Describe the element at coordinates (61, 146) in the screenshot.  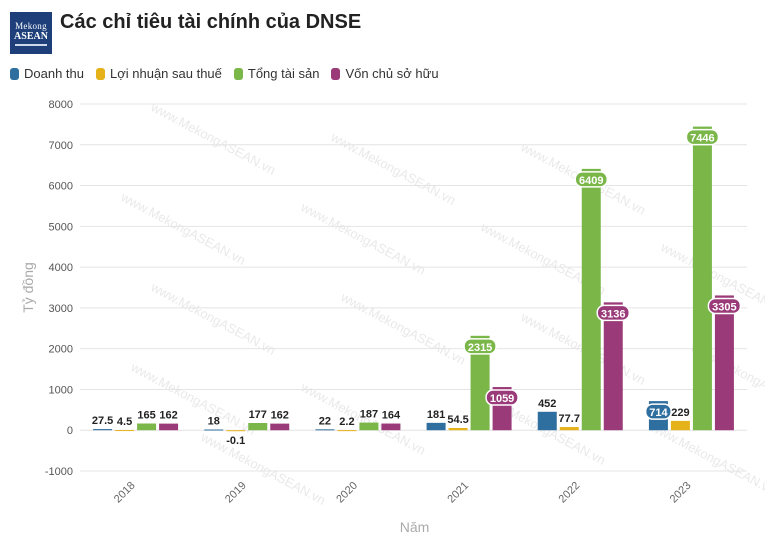
I see `y-tick-label: 7000` at that location.